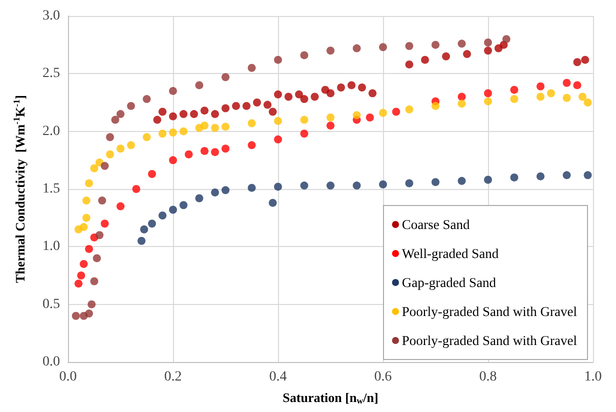  I want to click on legend-label: Gap-graded Sand, so click(449, 282).